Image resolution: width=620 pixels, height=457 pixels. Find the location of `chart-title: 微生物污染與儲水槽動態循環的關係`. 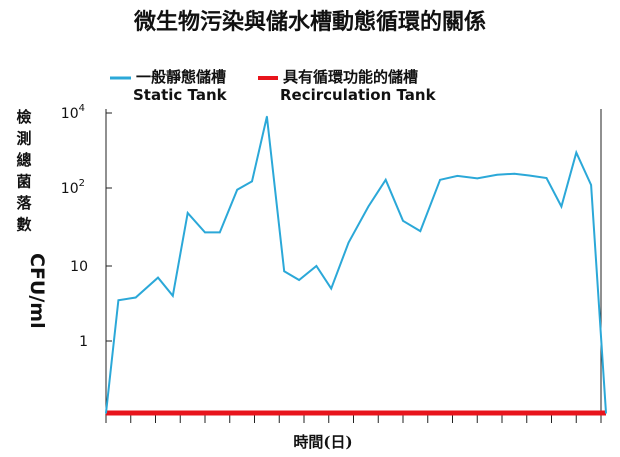

chart-title: 微生物污染與儲水槽動態循環的關係 is located at coordinates (309, 22).